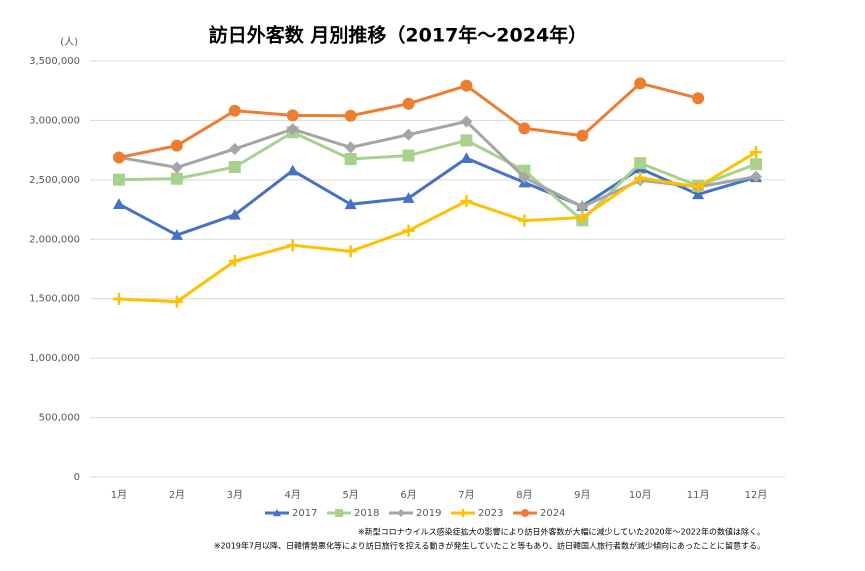  Describe the element at coordinates (304, 513) in the screenshot. I see `legend-label: 2017` at that location.